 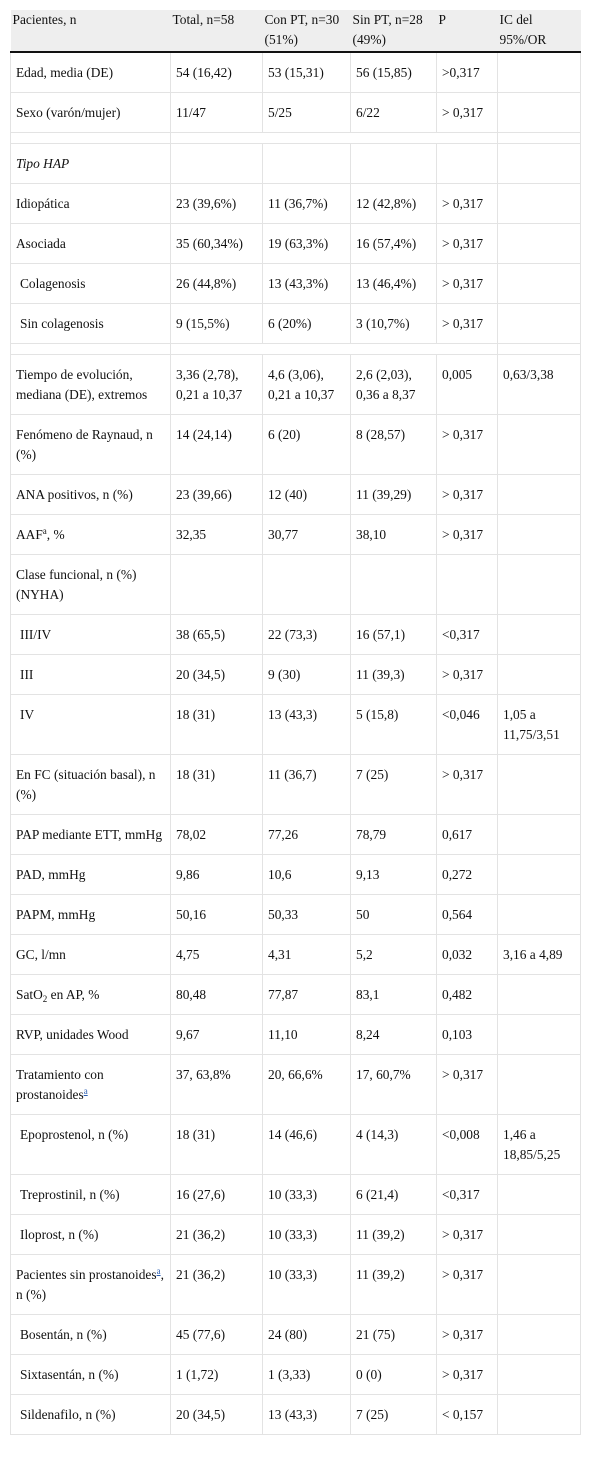 What do you see at coordinates (90, 1284) in the screenshot?
I see `row-label: Pacientes sin prostanoidesa, n (%)` at bounding box center [90, 1284].